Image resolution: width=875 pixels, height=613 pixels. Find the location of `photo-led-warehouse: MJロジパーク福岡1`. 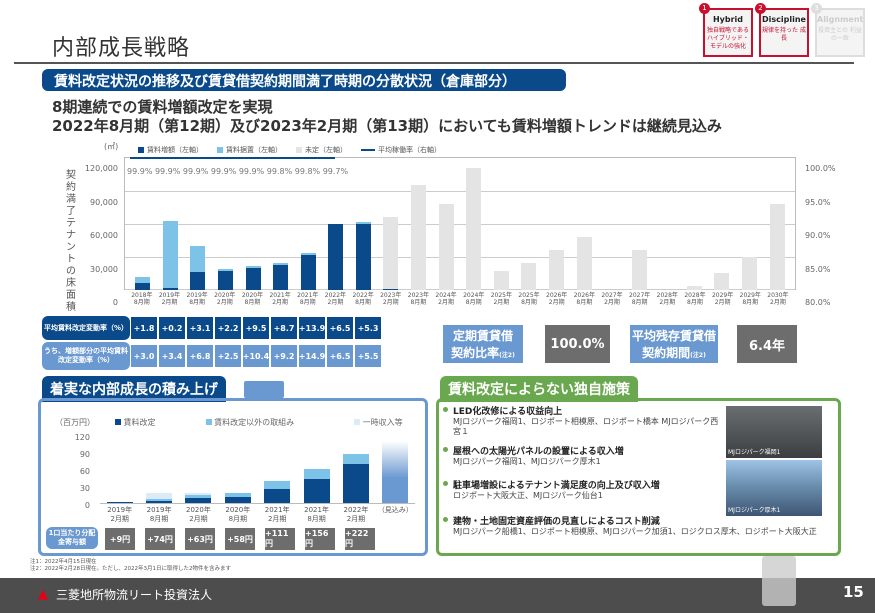

photo-led-warehouse: MJロジパーク福岡1 is located at coordinates (774, 432).